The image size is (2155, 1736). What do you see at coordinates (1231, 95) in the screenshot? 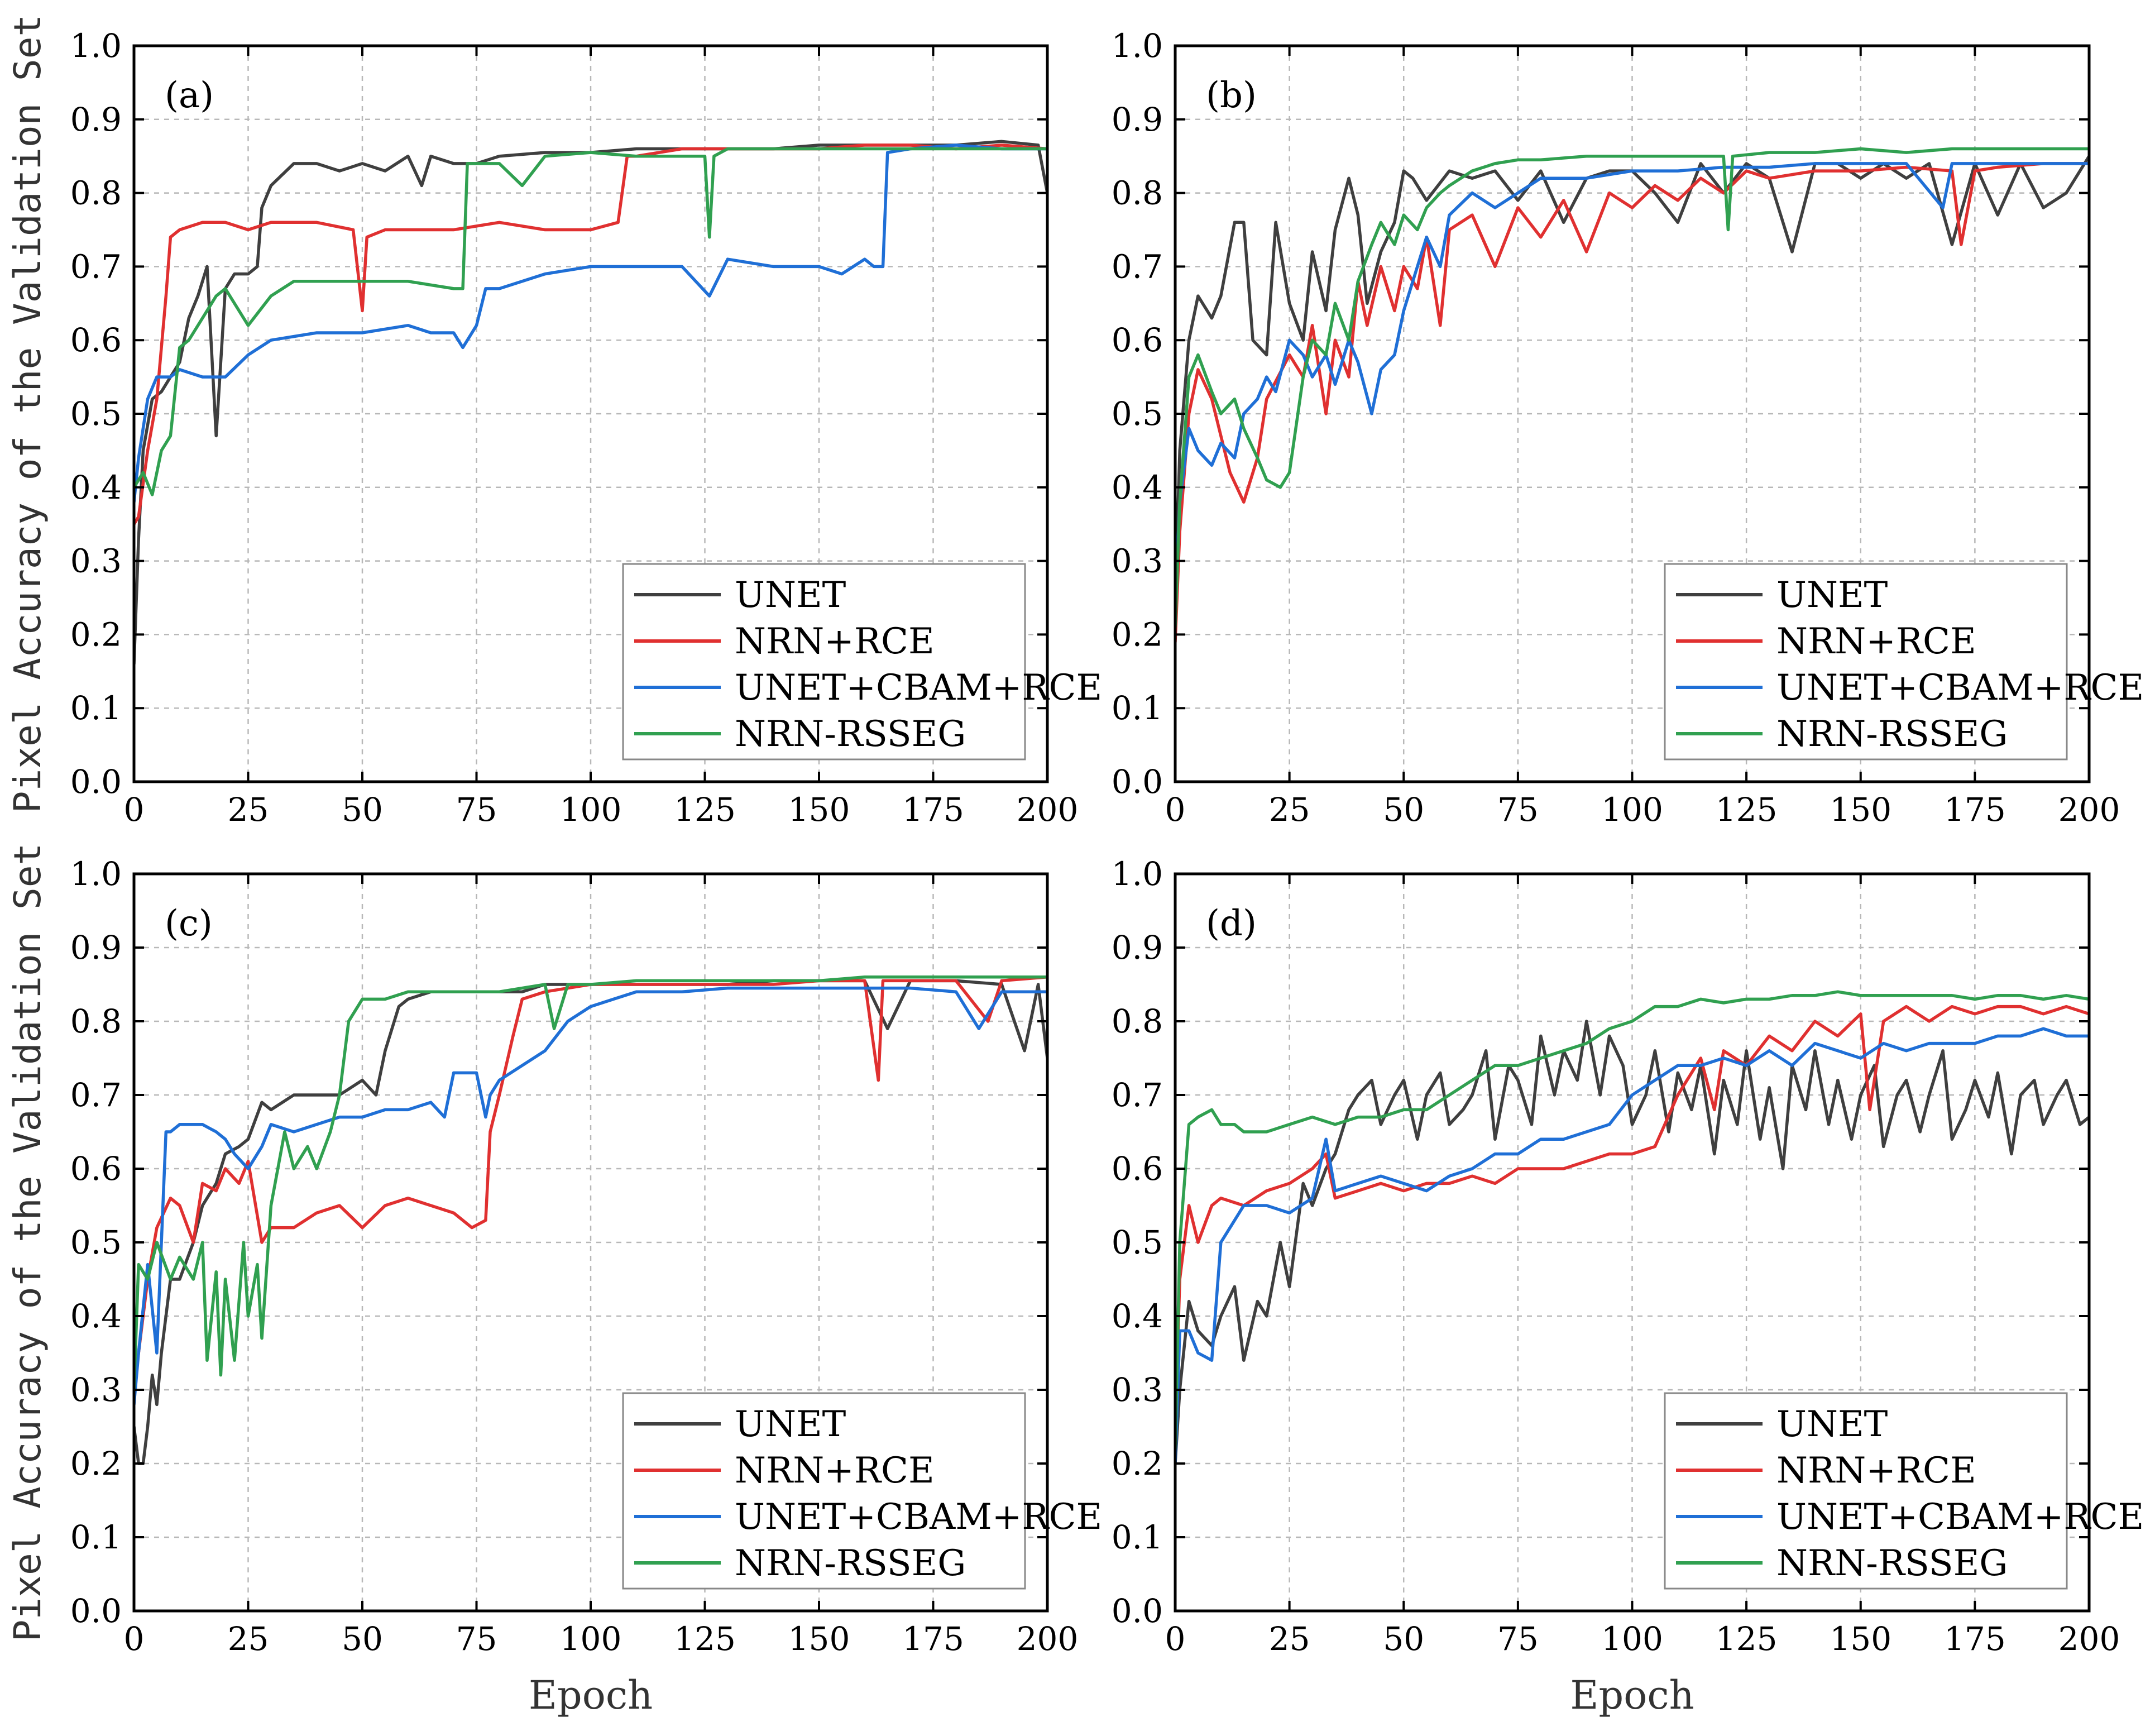
I see `panel-label: (b)` at bounding box center [1231, 95].